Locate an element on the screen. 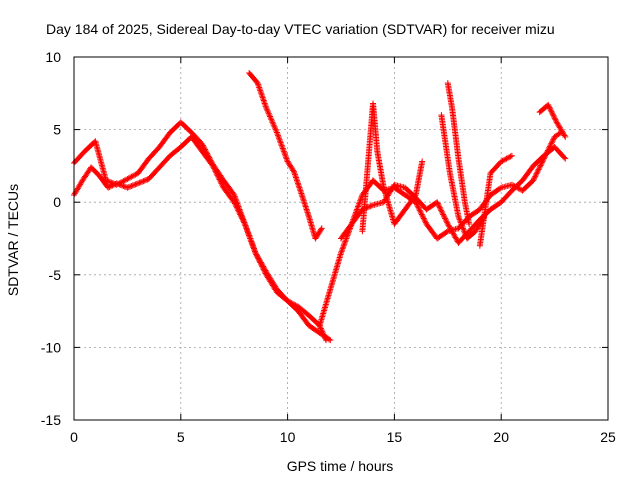 The image size is (640, 485). x-tick-label: 5 is located at coordinates (181, 437).